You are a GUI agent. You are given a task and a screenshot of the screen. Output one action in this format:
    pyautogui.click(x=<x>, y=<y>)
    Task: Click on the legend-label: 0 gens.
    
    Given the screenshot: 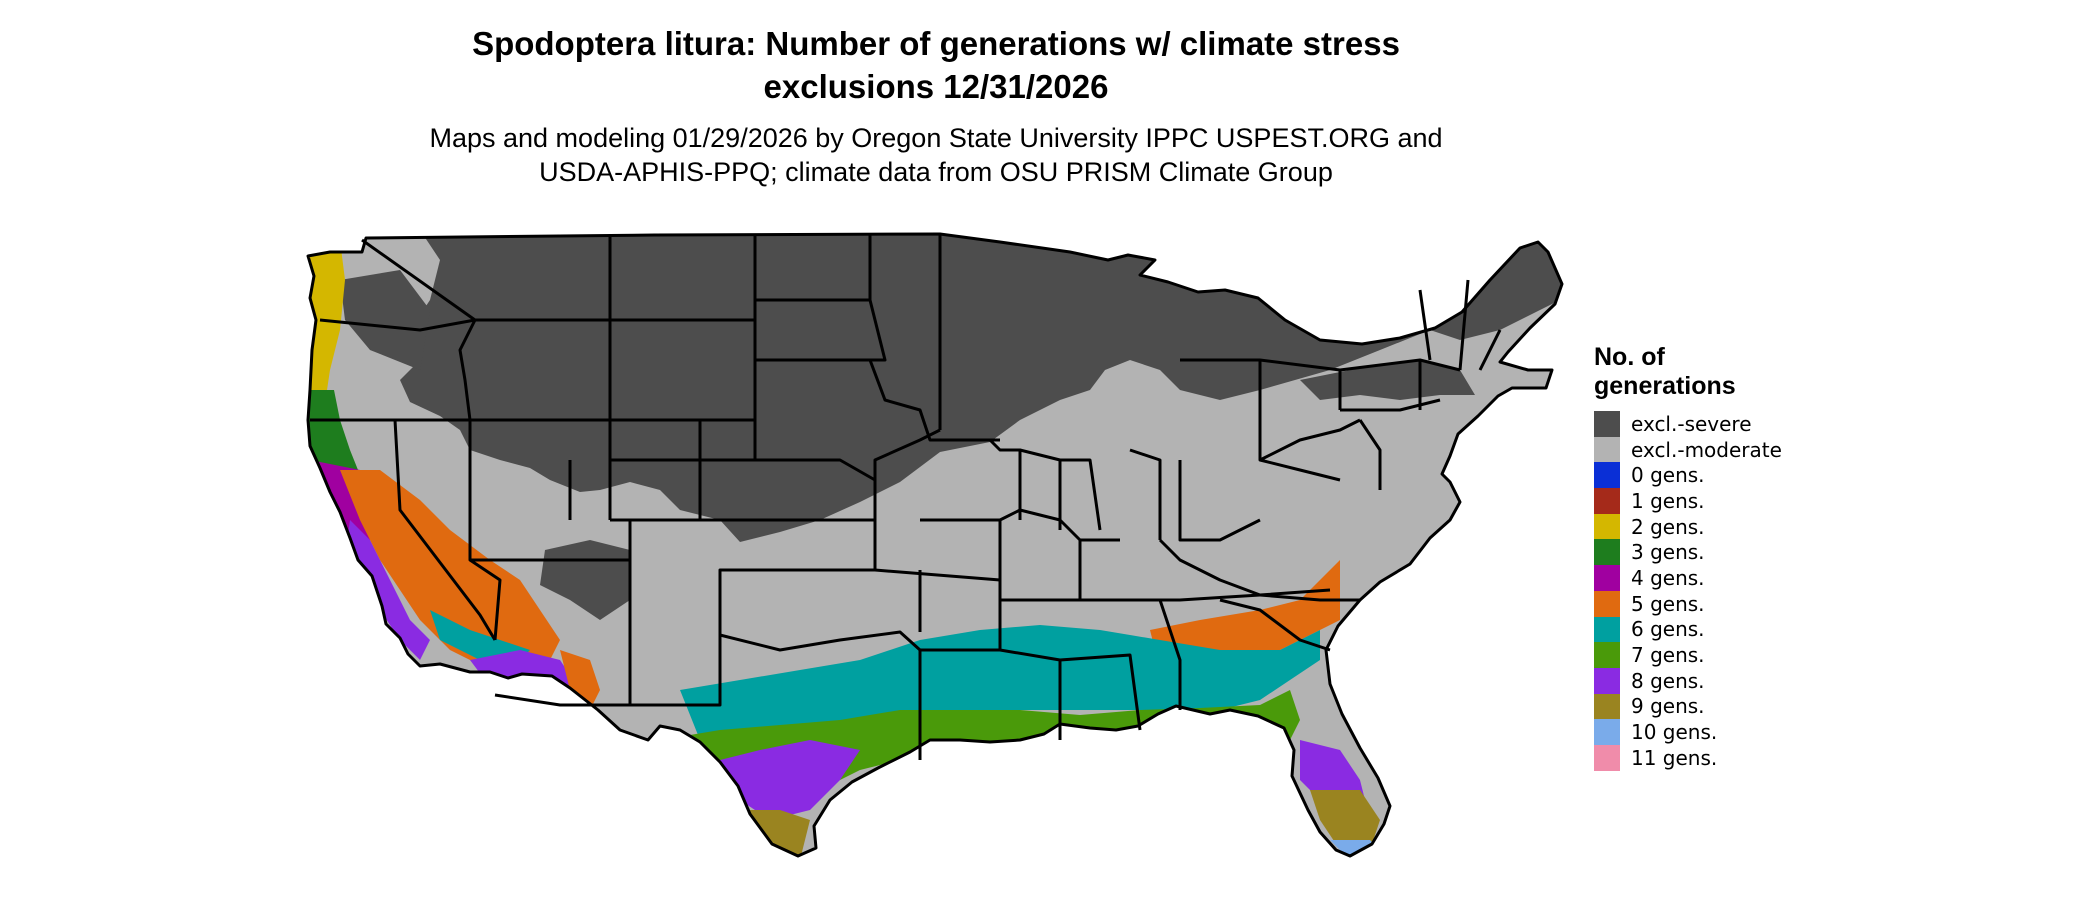 What is the action you would take?
    pyautogui.click(x=1668, y=475)
    